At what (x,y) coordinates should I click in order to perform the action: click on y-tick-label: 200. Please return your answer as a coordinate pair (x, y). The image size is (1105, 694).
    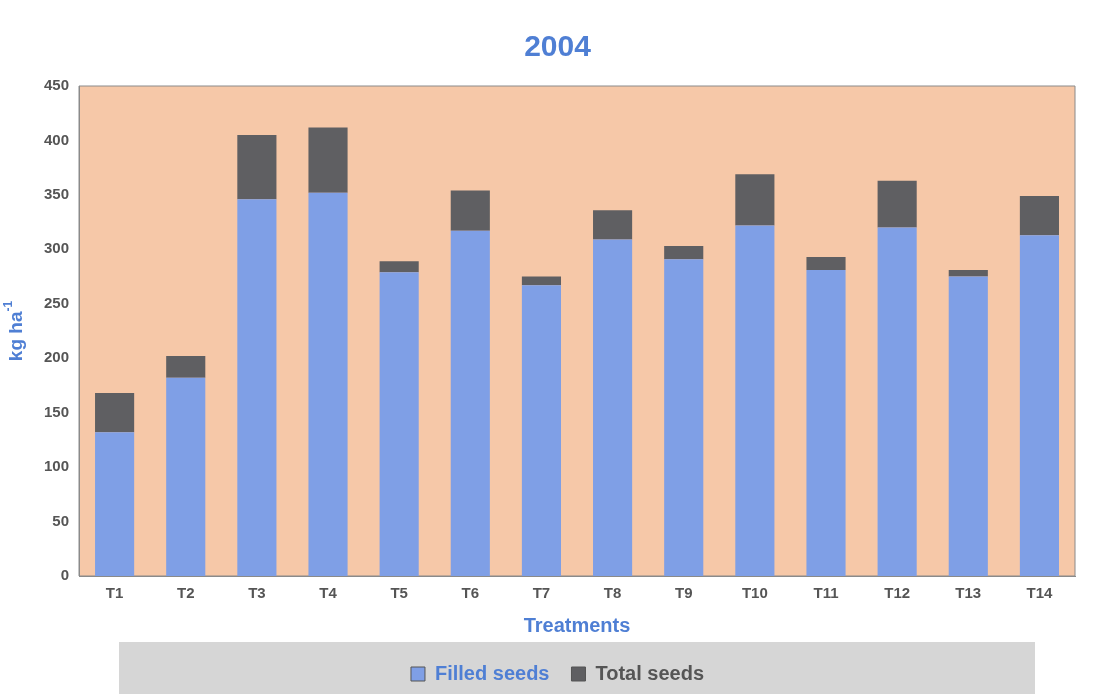
    Looking at the image, I should click on (57, 357).